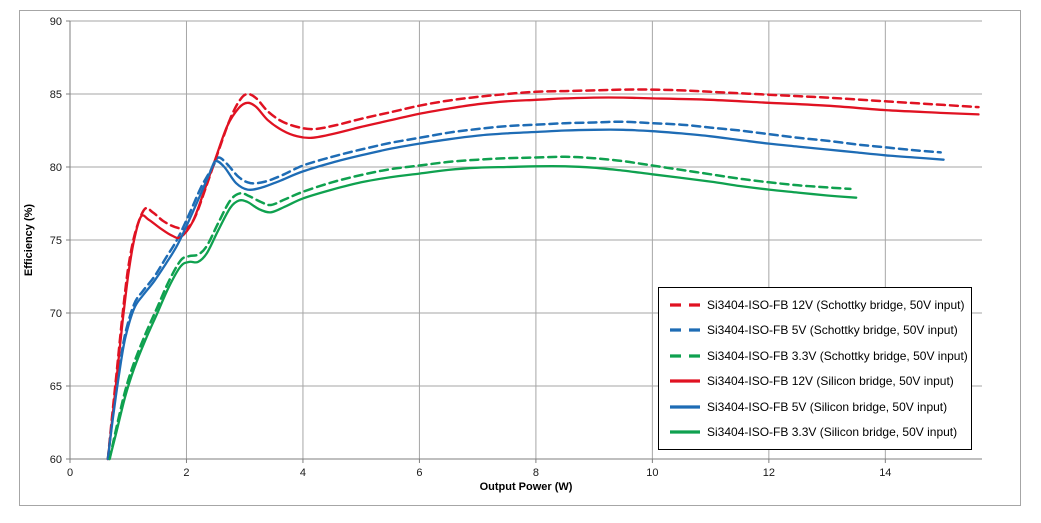 The height and width of the screenshot is (523, 1041). I want to click on y-axis-title: Efficiency (%), so click(29, 240).